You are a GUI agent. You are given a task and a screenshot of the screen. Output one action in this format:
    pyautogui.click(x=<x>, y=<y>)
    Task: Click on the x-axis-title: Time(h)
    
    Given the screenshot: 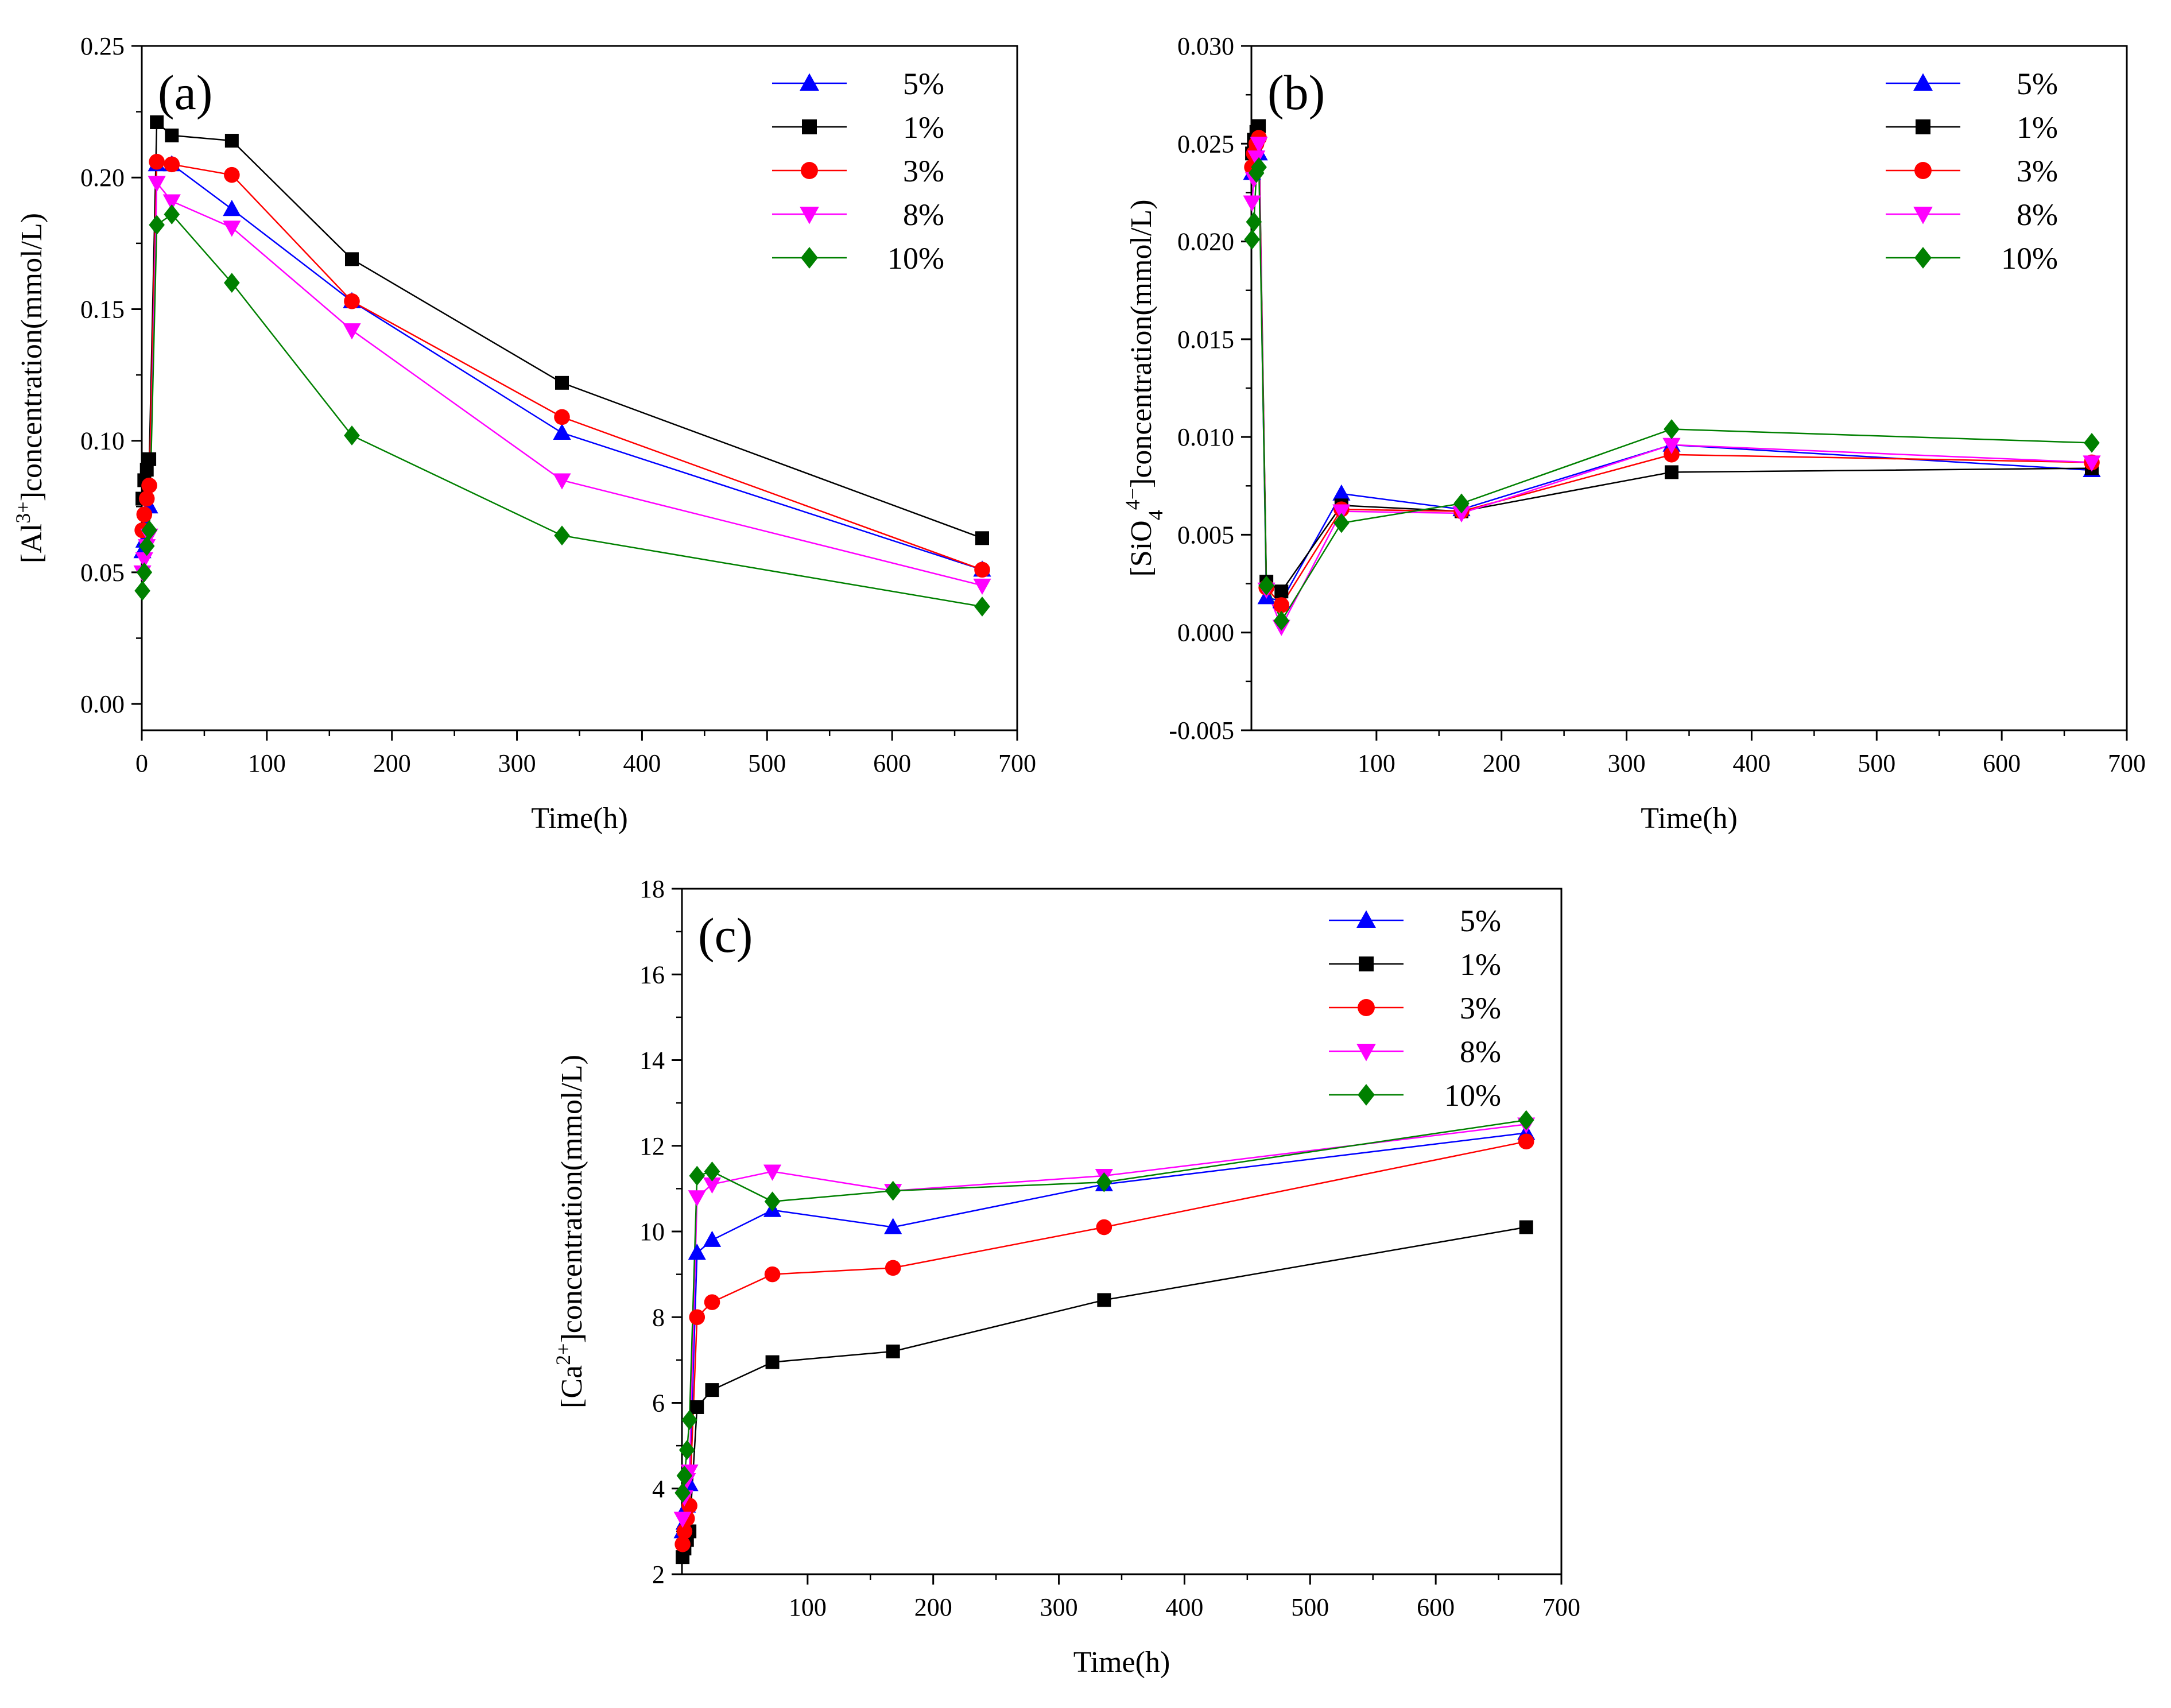 What is the action you would take?
    pyautogui.click(x=1689, y=818)
    